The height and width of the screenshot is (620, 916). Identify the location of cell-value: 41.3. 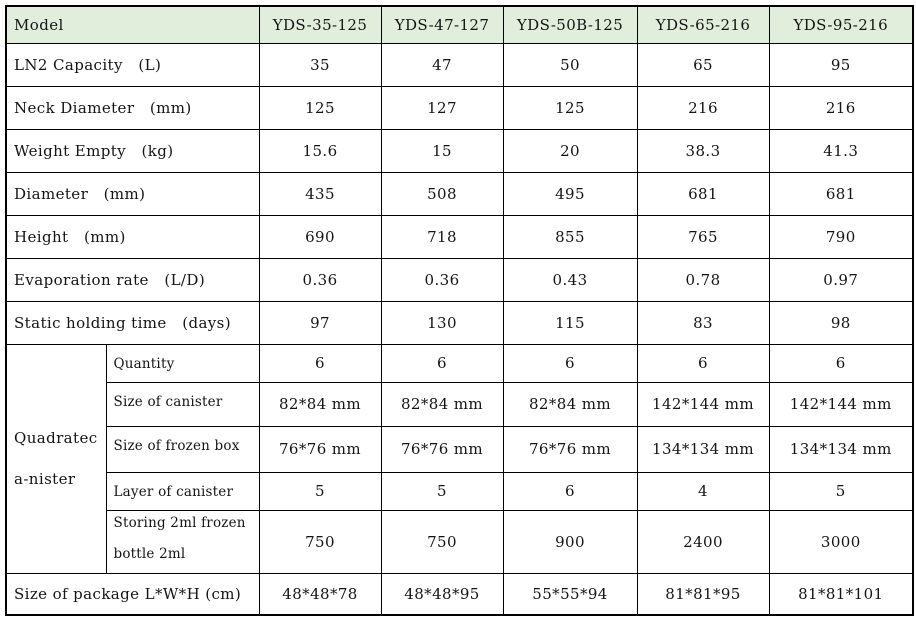
(841, 150).